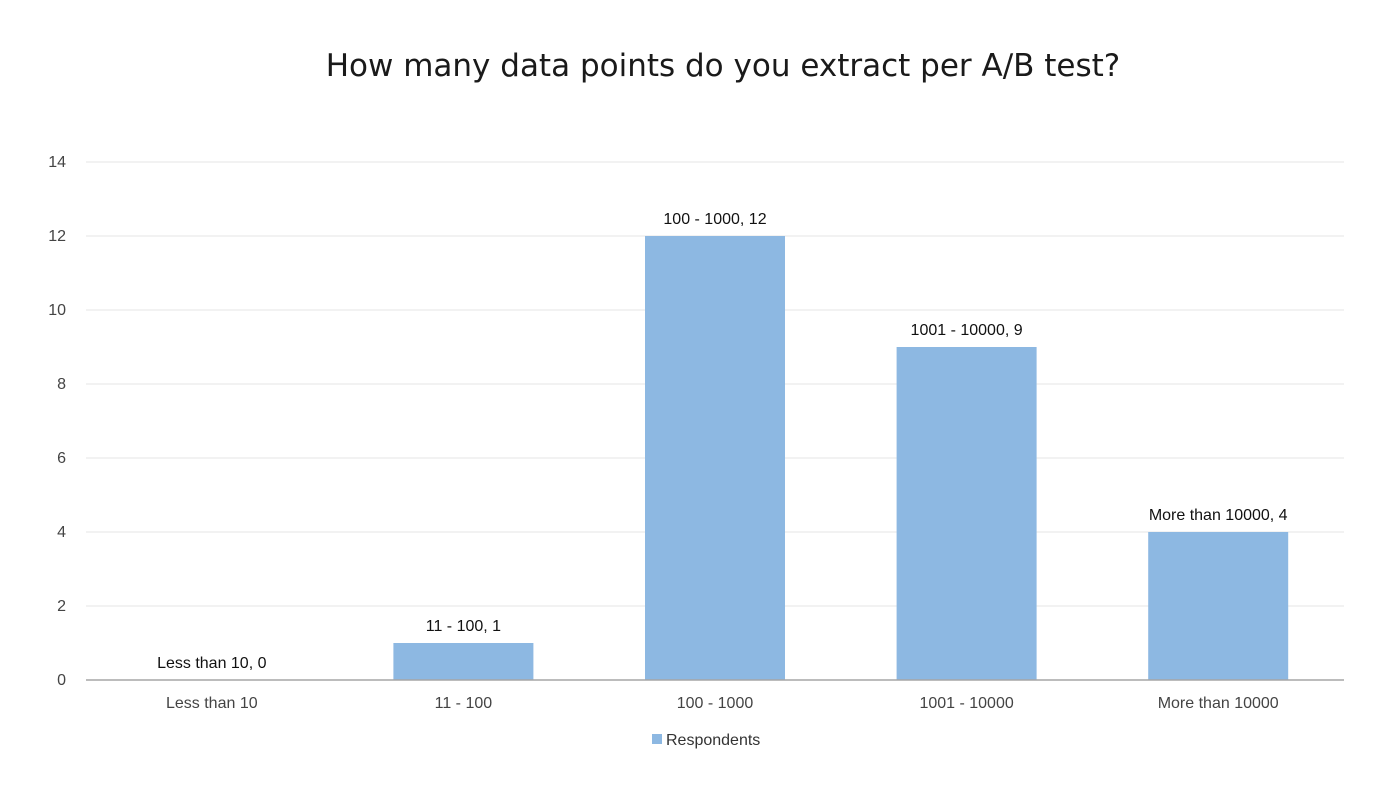  What do you see at coordinates (1218, 703) in the screenshot?
I see `x-tick-label: More than 10000` at bounding box center [1218, 703].